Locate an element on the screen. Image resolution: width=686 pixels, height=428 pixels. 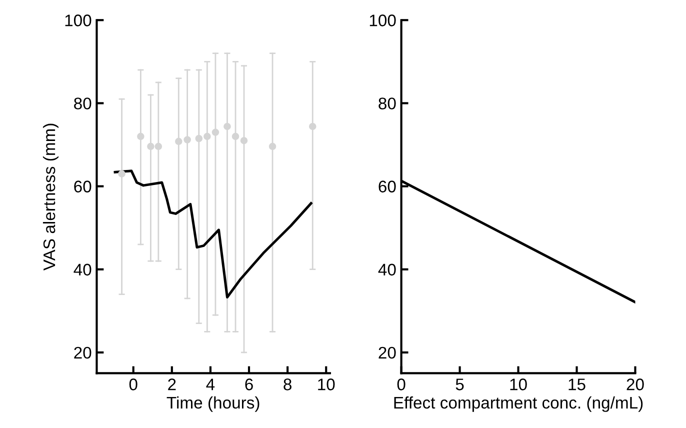
x-tick-label: 20 is located at coordinates (635, 384).